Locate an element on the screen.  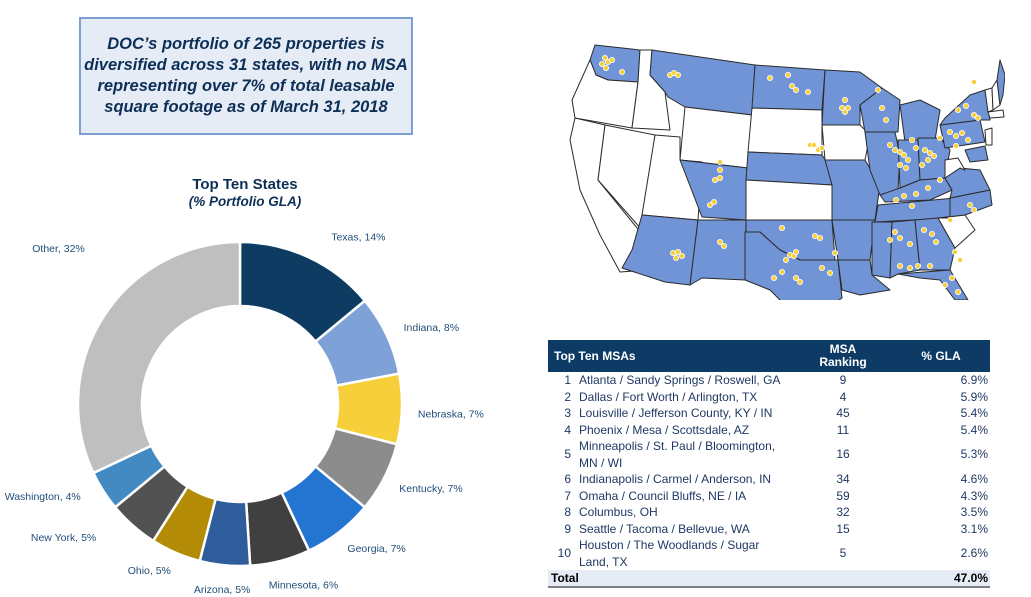
slice-label: Texas, 14% is located at coordinates (358, 237).